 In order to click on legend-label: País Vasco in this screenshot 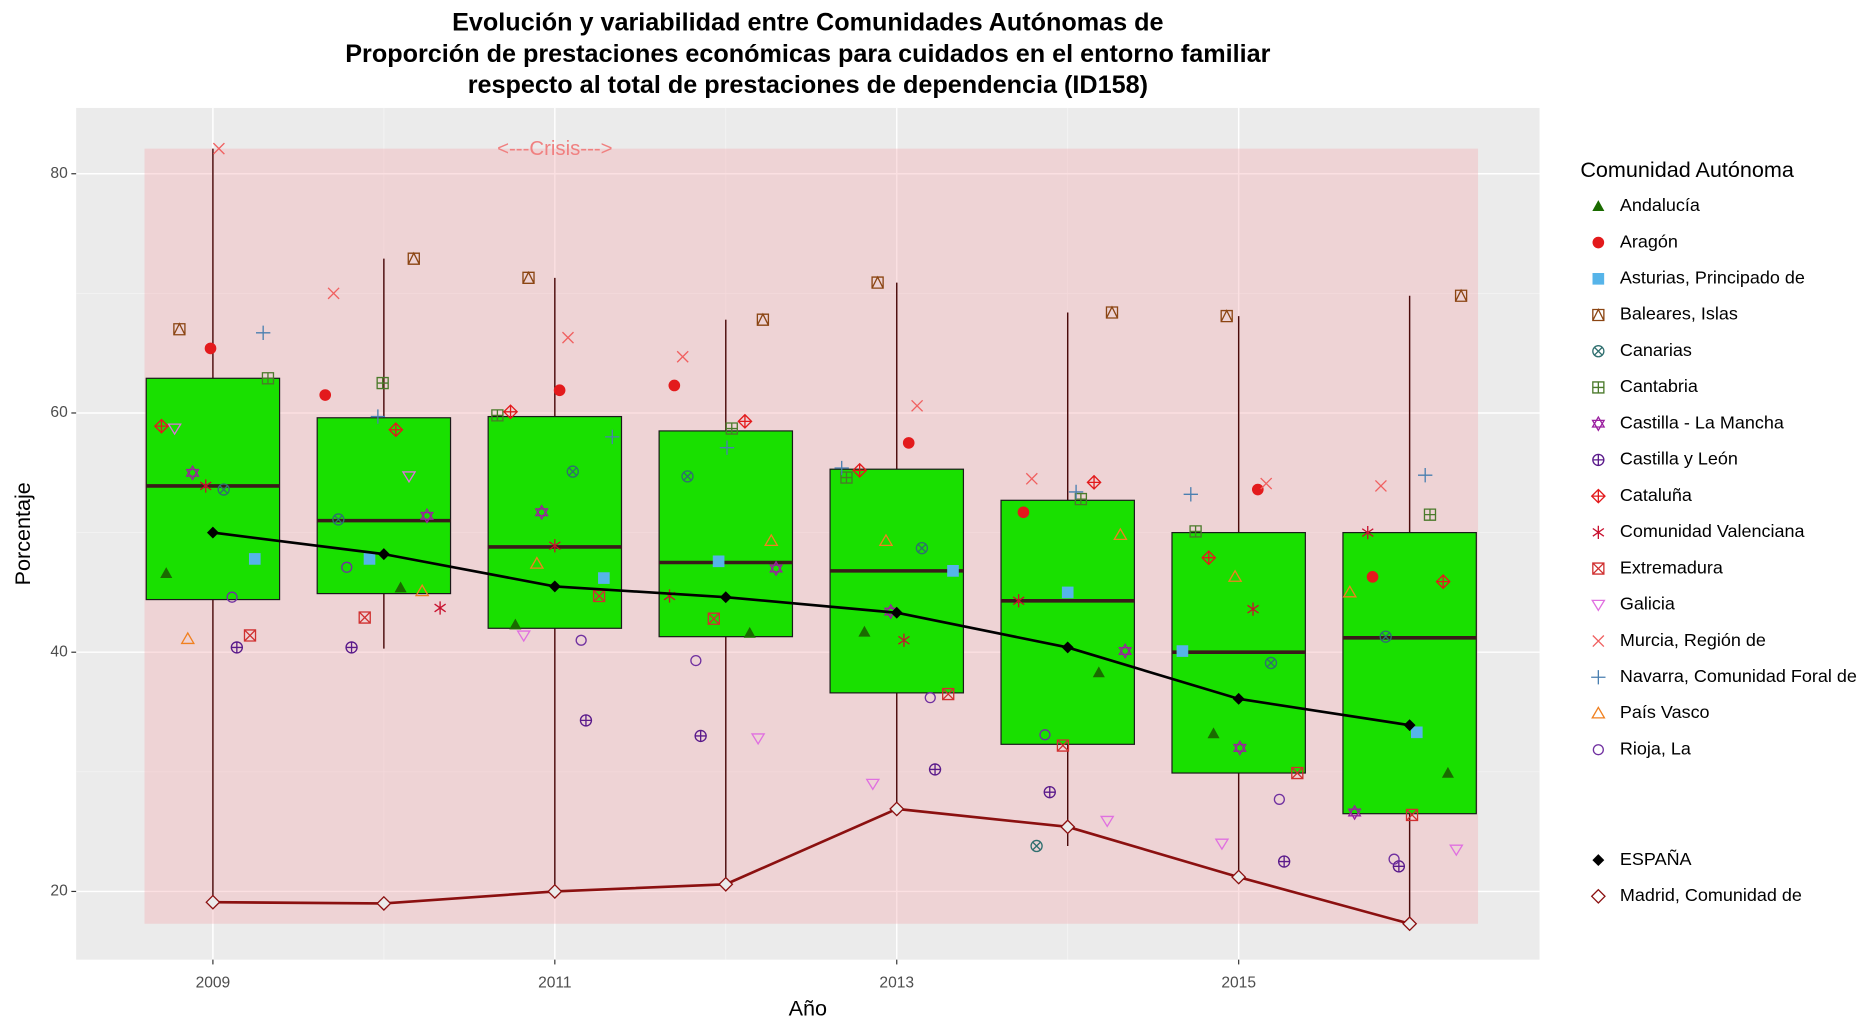, I will do `click(1665, 712)`.